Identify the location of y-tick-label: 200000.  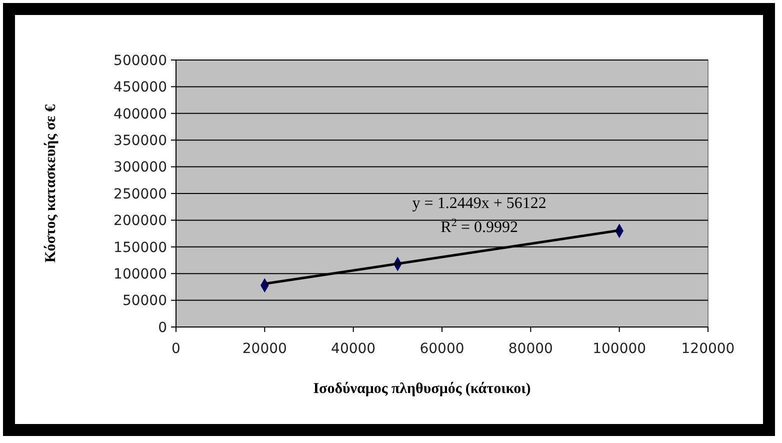
(140, 221).